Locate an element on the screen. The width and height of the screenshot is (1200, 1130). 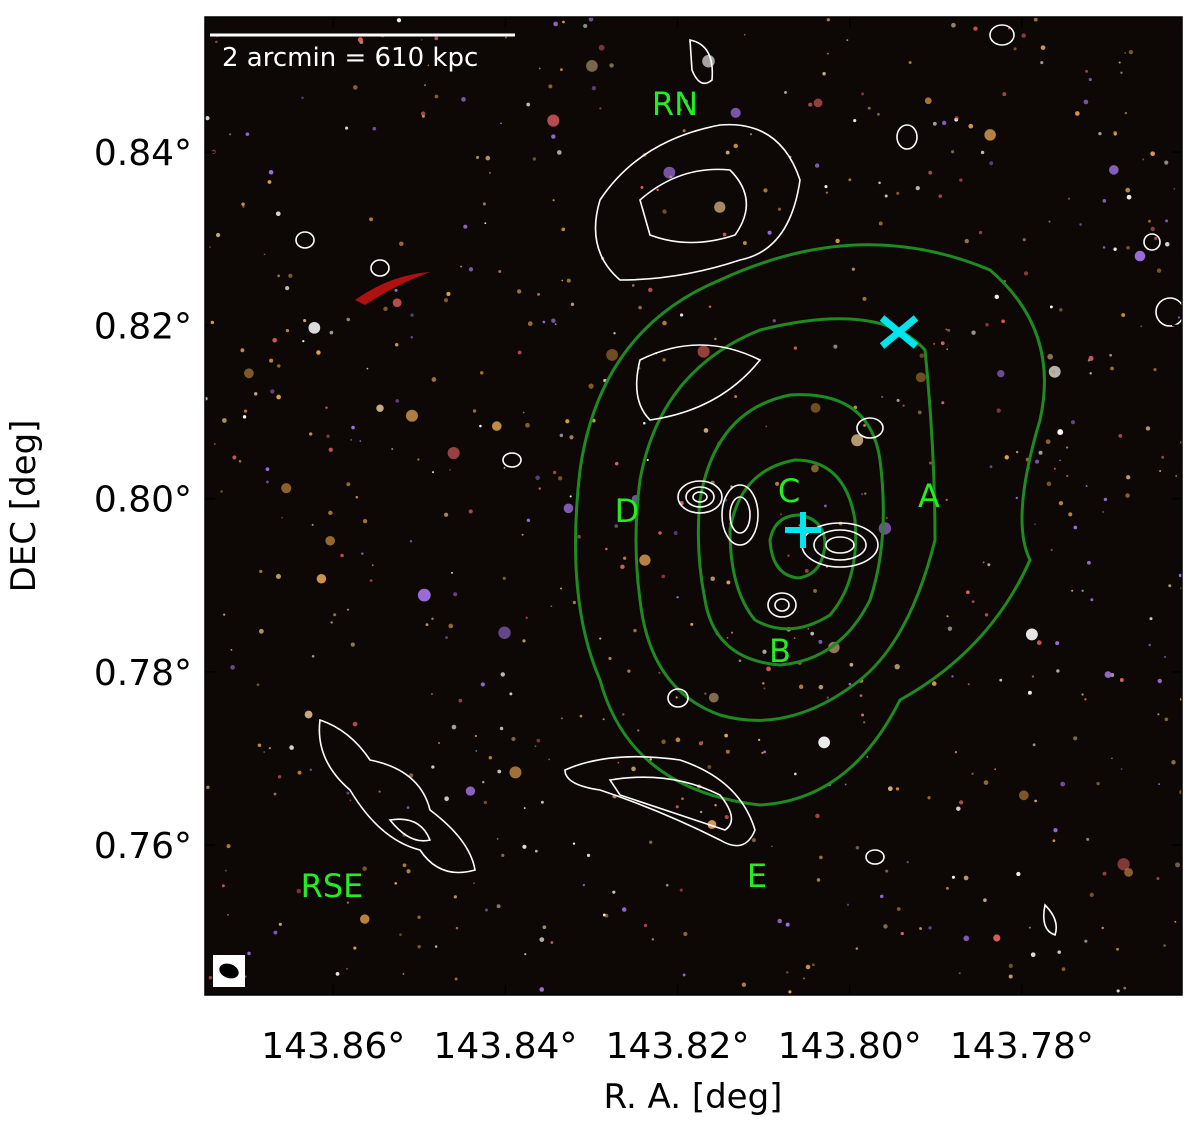
x-tick-label: 143.82° is located at coordinates (678, 1046).